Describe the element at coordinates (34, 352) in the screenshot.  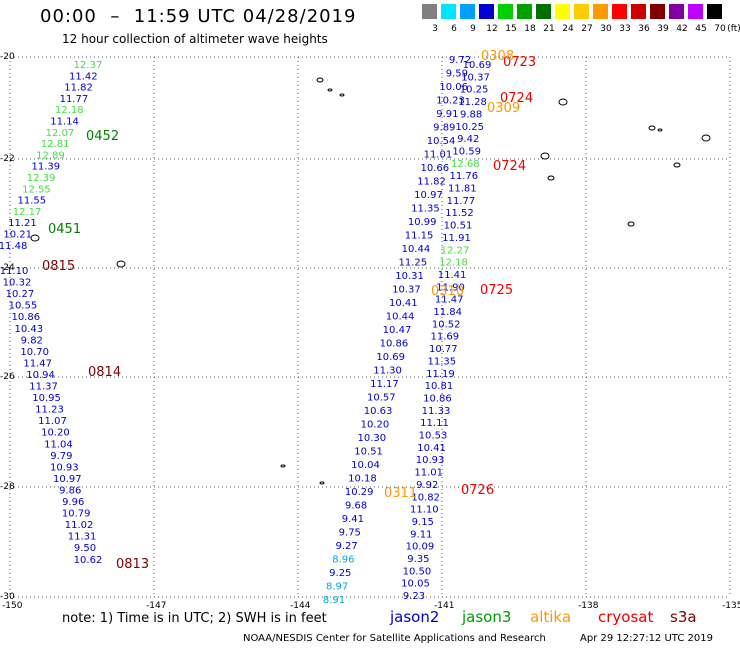
I see `swh-value: 10.70` at that location.